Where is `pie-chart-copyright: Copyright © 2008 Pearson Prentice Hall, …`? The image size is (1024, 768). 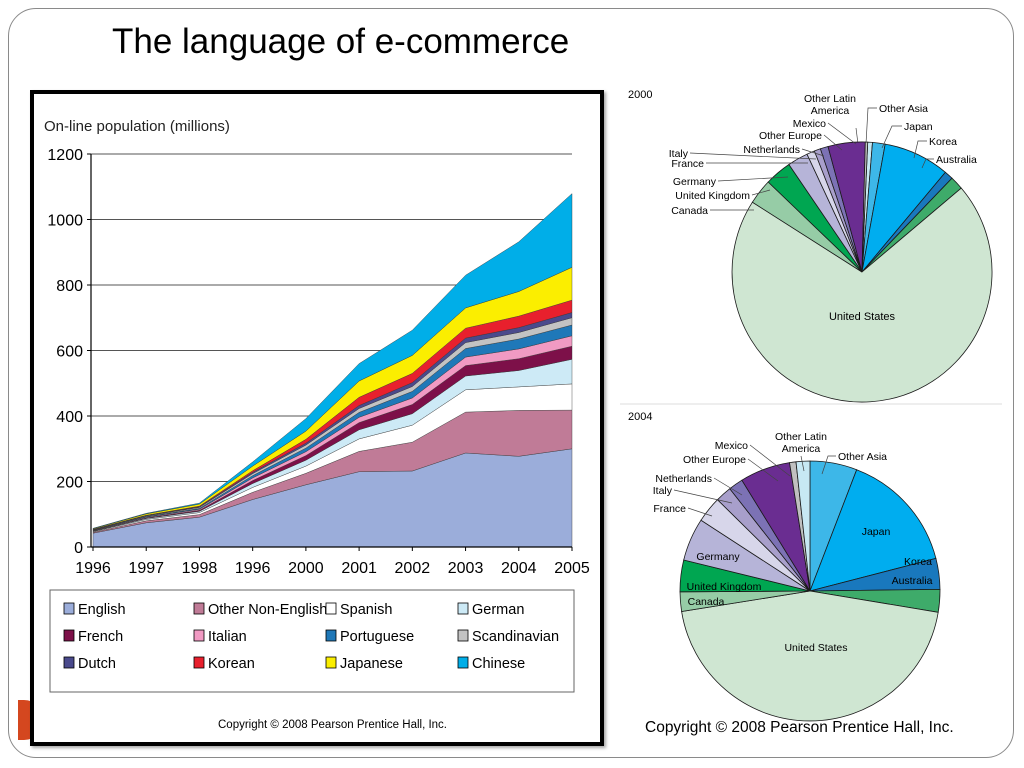 pie-chart-copyright: Copyright © 2008 Pearson Prentice Hall, … is located at coordinates (799, 727).